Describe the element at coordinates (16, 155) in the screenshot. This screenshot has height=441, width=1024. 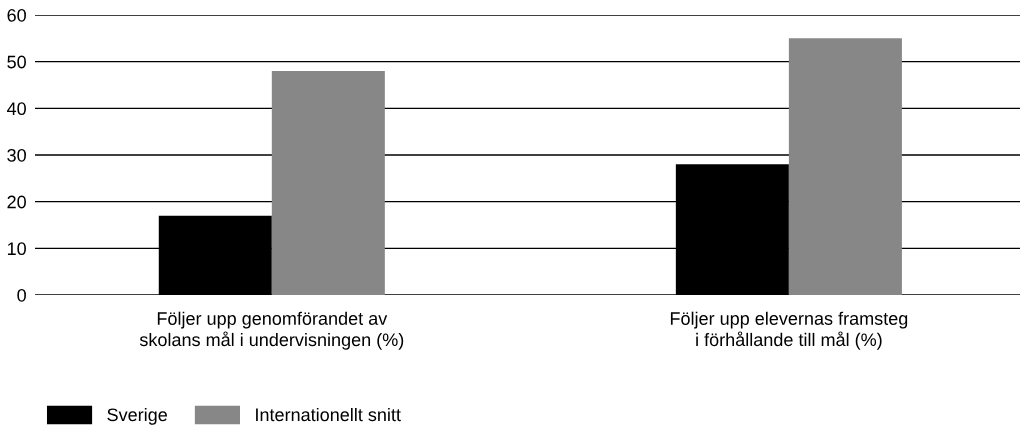
I see `y-tick-label: 30` at that location.